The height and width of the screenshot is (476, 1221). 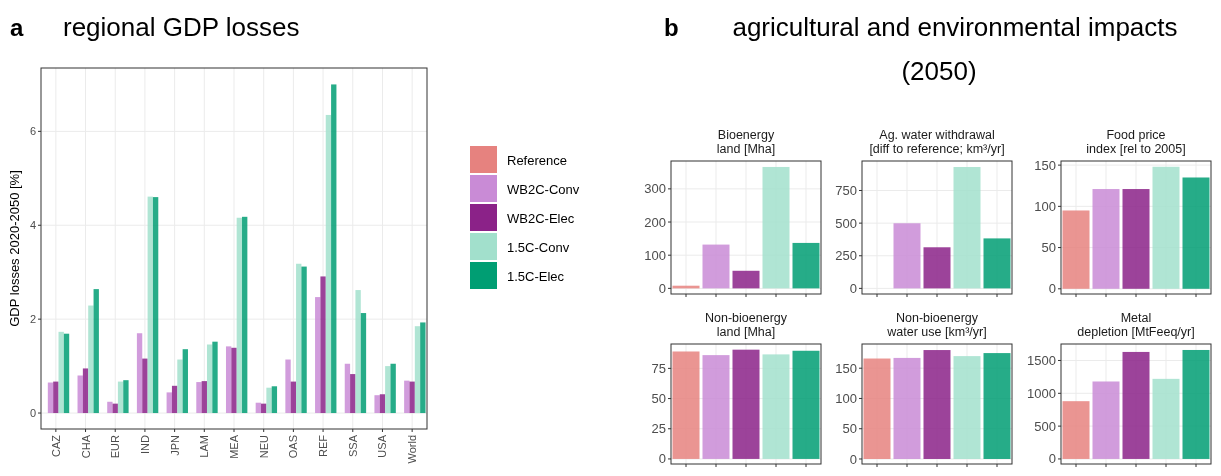 What do you see at coordinates (234, 446) in the screenshot?
I see `x-tick-label: MEA` at bounding box center [234, 446].